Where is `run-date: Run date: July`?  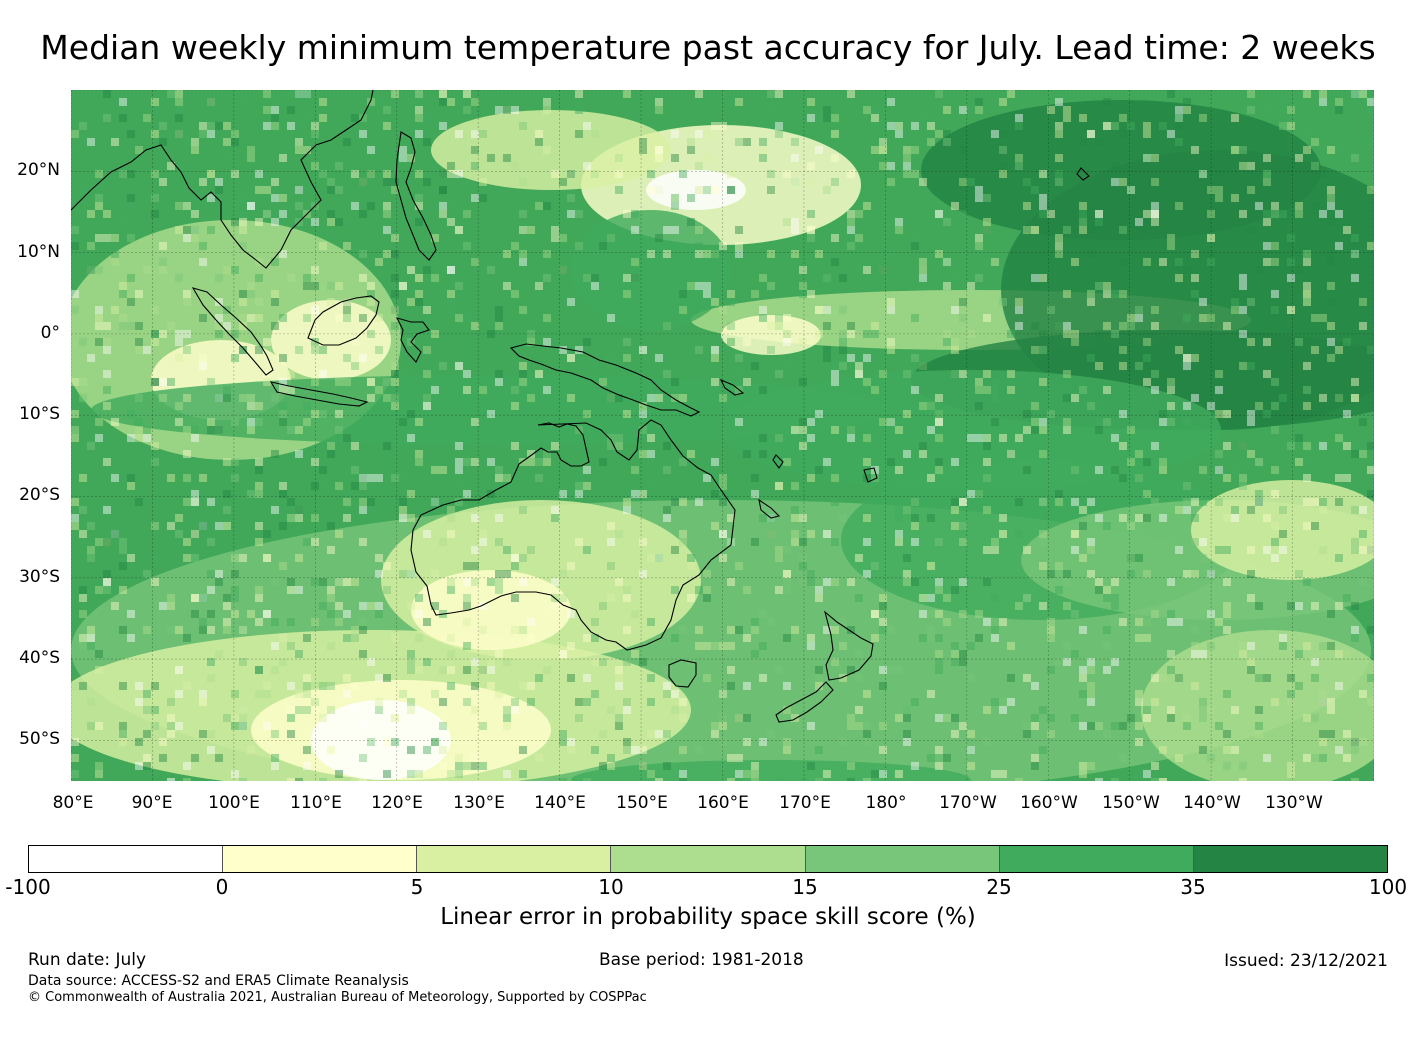 run-date: Run date: July is located at coordinates (87, 960).